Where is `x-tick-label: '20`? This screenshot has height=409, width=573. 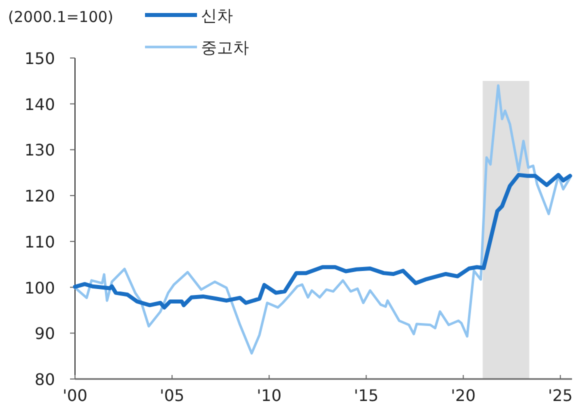
x-tick-label: '20 is located at coordinates (463, 395).